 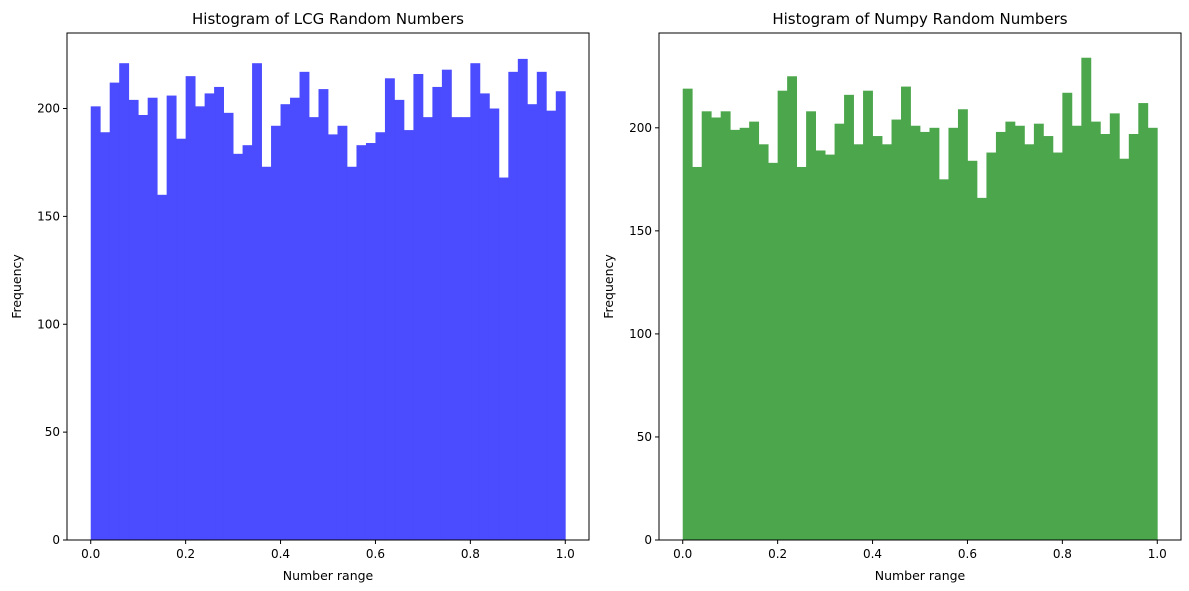 I want to click on numpy-x-axis-label: Number range, so click(x=920, y=575).